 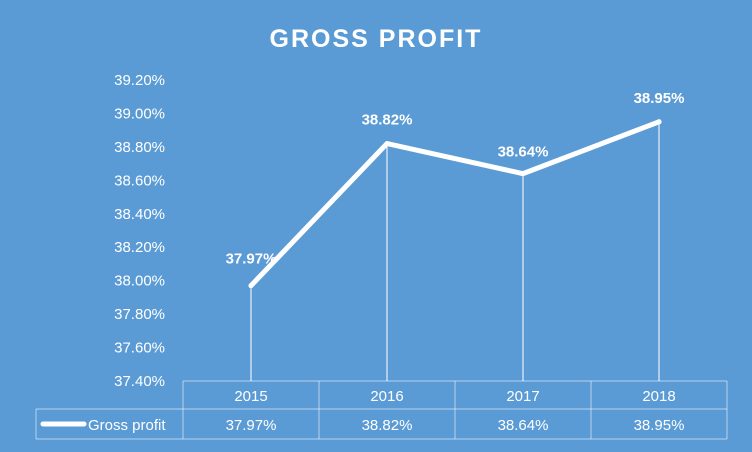 What do you see at coordinates (659, 425) in the screenshot?
I see `table-value-cell: 38.95%` at bounding box center [659, 425].